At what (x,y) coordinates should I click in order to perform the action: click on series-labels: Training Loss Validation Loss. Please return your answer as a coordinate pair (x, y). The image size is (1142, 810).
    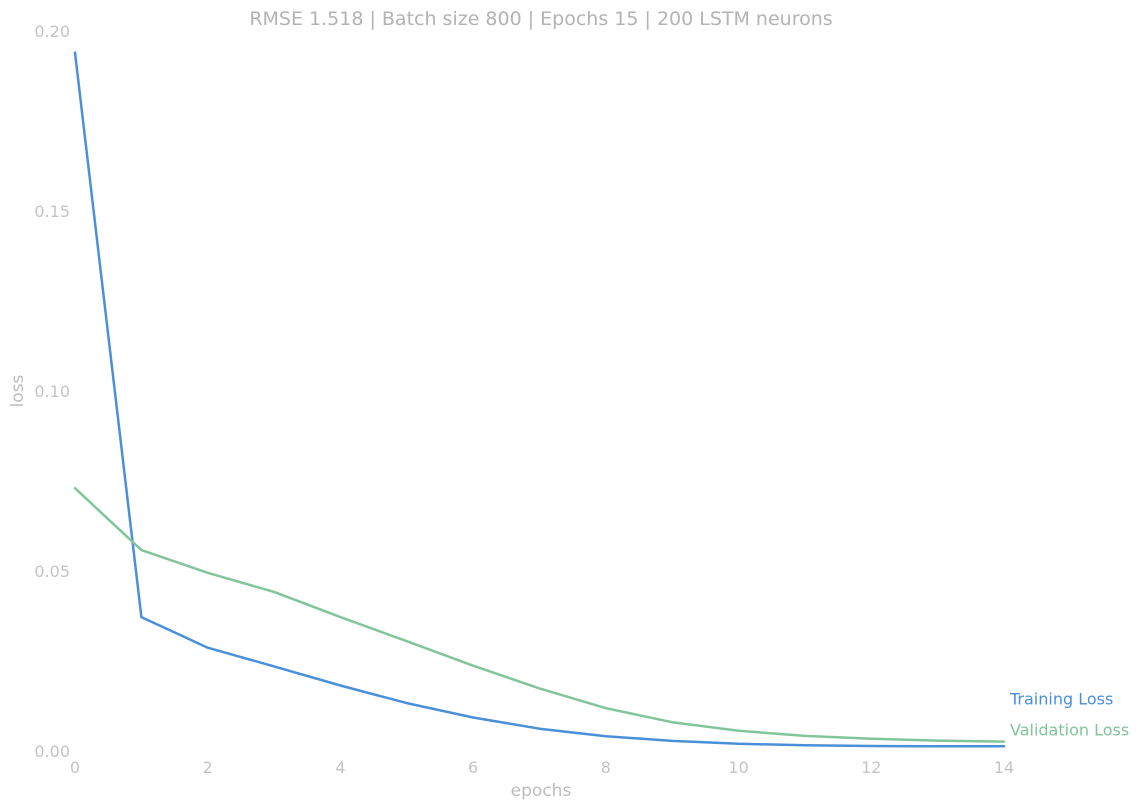
    Looking at the image, I should click on (1069, 714).